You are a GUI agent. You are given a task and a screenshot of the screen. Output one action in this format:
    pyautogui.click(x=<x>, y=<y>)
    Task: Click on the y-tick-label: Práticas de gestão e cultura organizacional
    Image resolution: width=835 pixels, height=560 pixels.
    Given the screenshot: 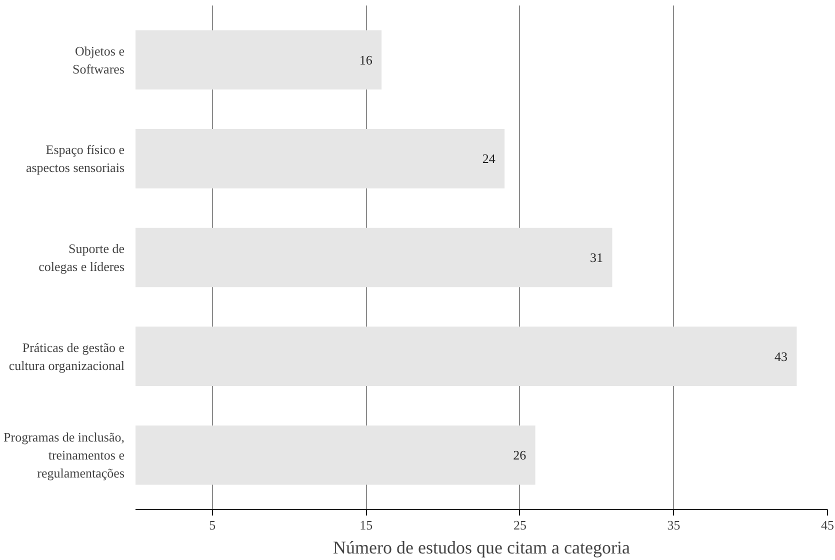 What is the action you would take?
    pyautogui.click(x=66, y=356)
    